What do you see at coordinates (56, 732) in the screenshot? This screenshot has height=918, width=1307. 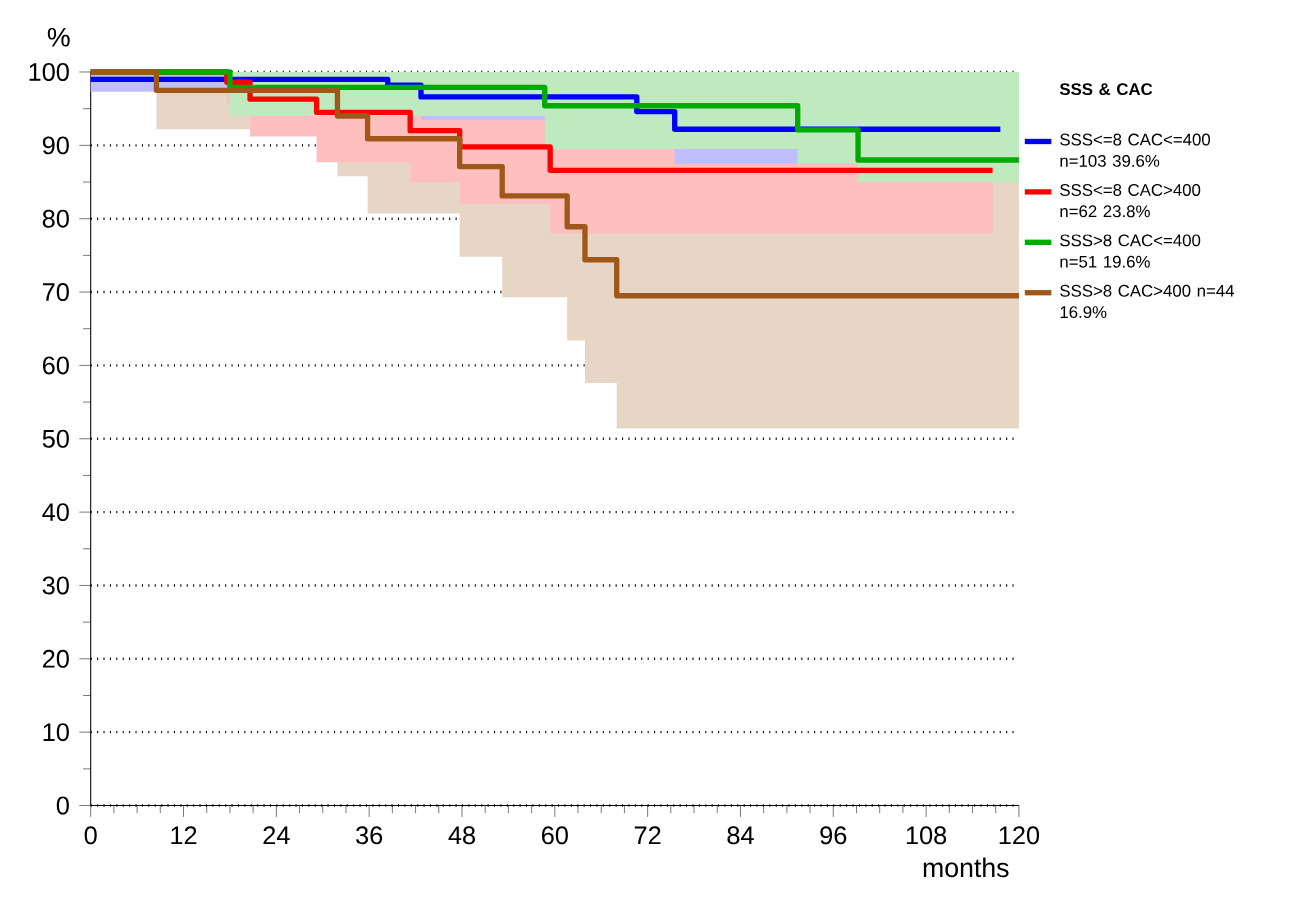 I see `y-tick-label: 10` at bounding box center [56, 732].